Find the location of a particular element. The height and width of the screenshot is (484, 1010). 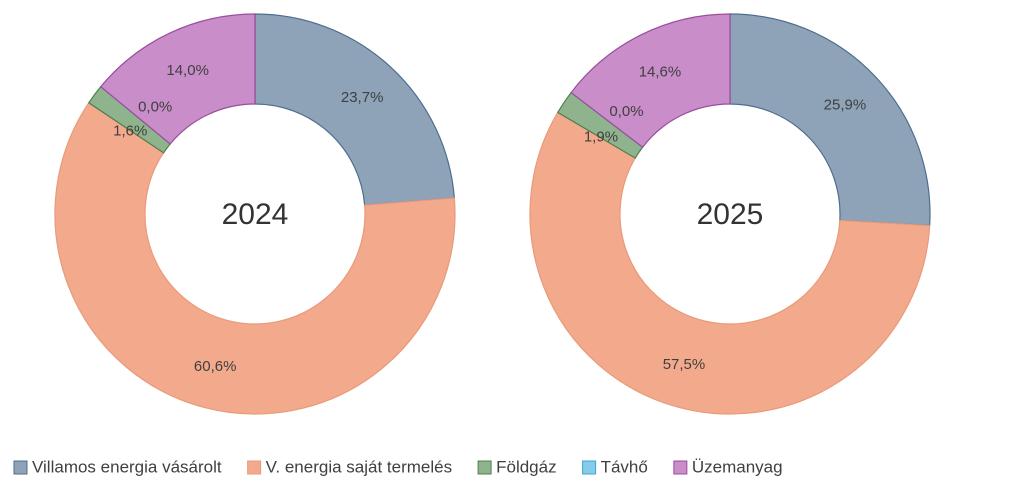

data-label: 57,5% is located at coordinates (684, 364).